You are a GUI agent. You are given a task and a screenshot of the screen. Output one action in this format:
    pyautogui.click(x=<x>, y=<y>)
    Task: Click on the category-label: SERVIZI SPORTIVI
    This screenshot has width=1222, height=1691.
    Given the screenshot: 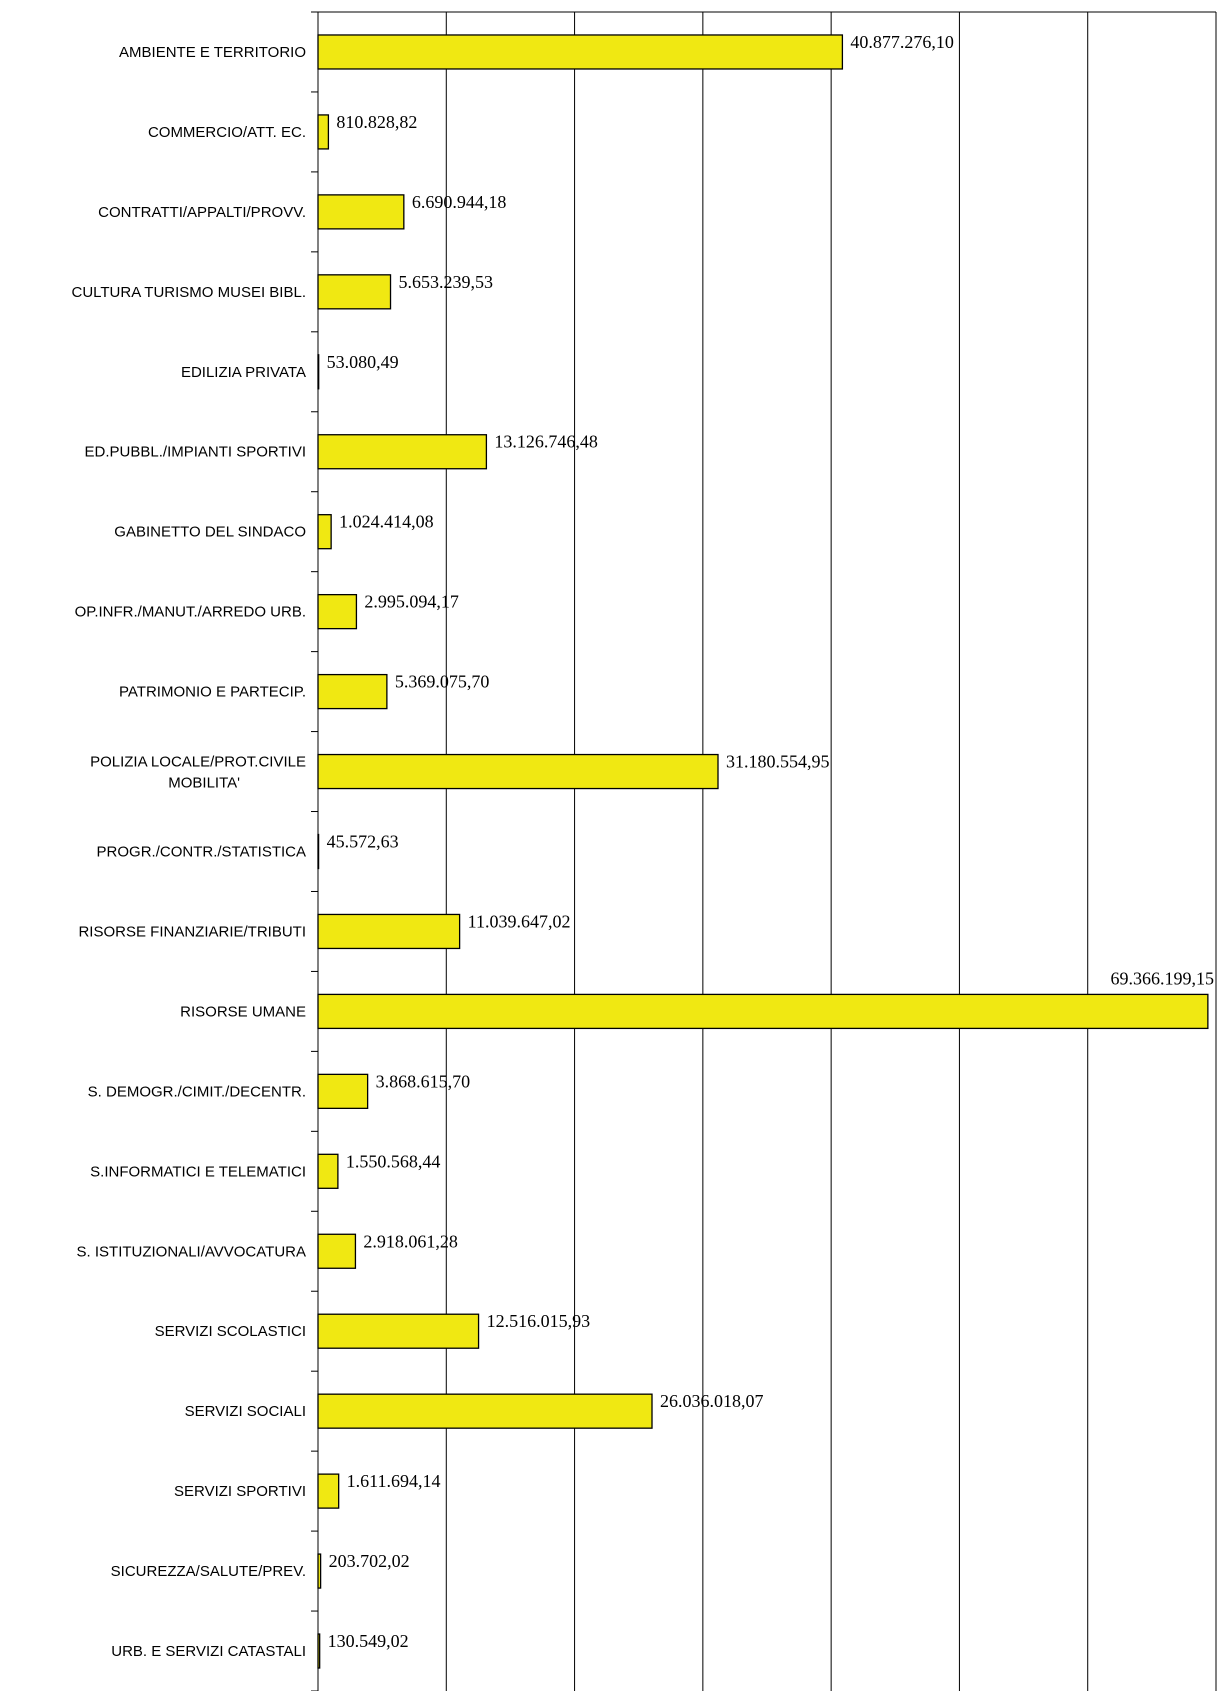 What is the action you would take?
    pyautogui.click(x=240, y=1491)
    